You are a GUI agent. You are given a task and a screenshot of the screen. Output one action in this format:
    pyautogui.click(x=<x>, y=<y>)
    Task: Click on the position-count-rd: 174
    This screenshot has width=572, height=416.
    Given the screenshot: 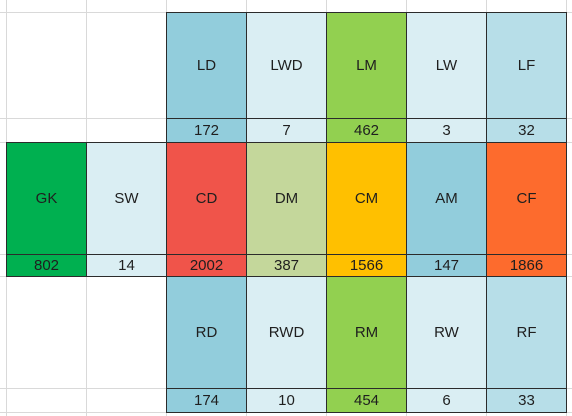 What is the action you would take?
    pyautogui.click(x=206, y=400)
    